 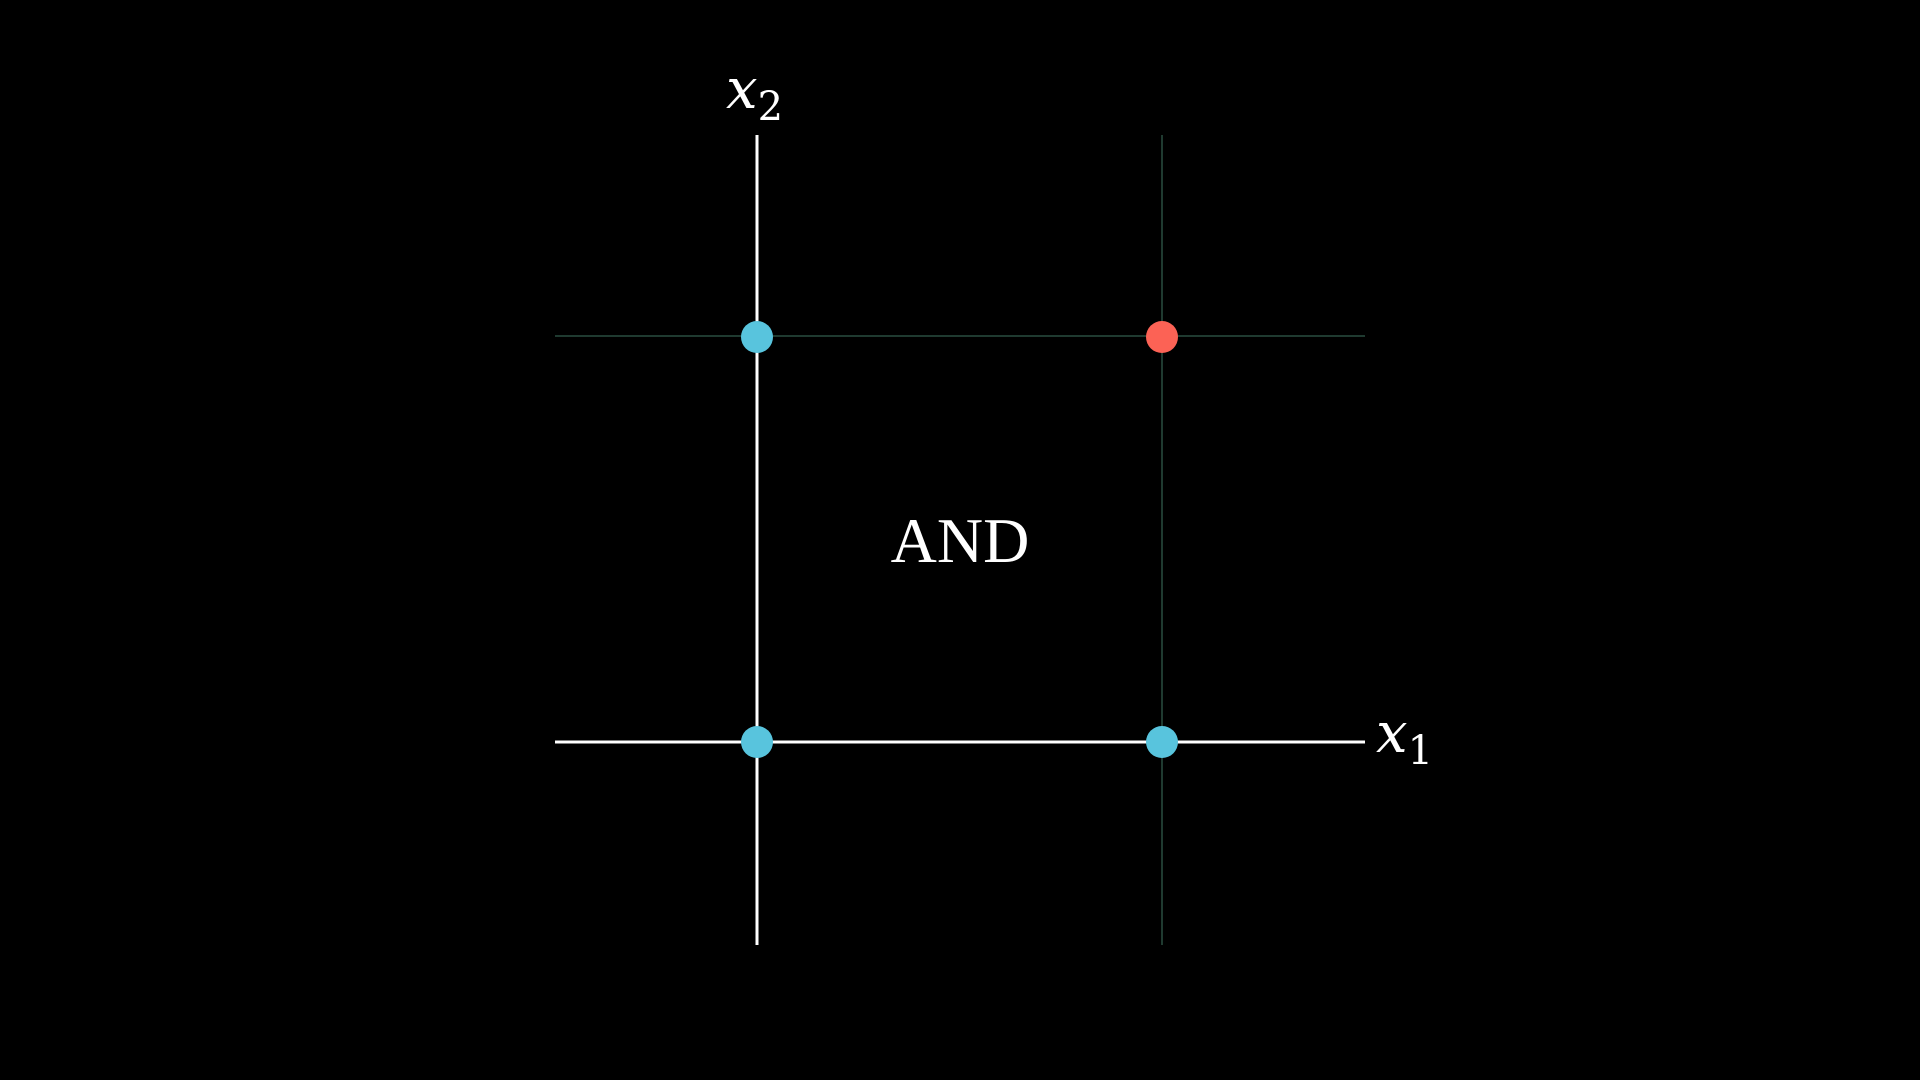 What do you see at coordinates (1392, 733) in the screenshot?
I see `x1-axis-label-var: x` at bounding box center [1392, 733].